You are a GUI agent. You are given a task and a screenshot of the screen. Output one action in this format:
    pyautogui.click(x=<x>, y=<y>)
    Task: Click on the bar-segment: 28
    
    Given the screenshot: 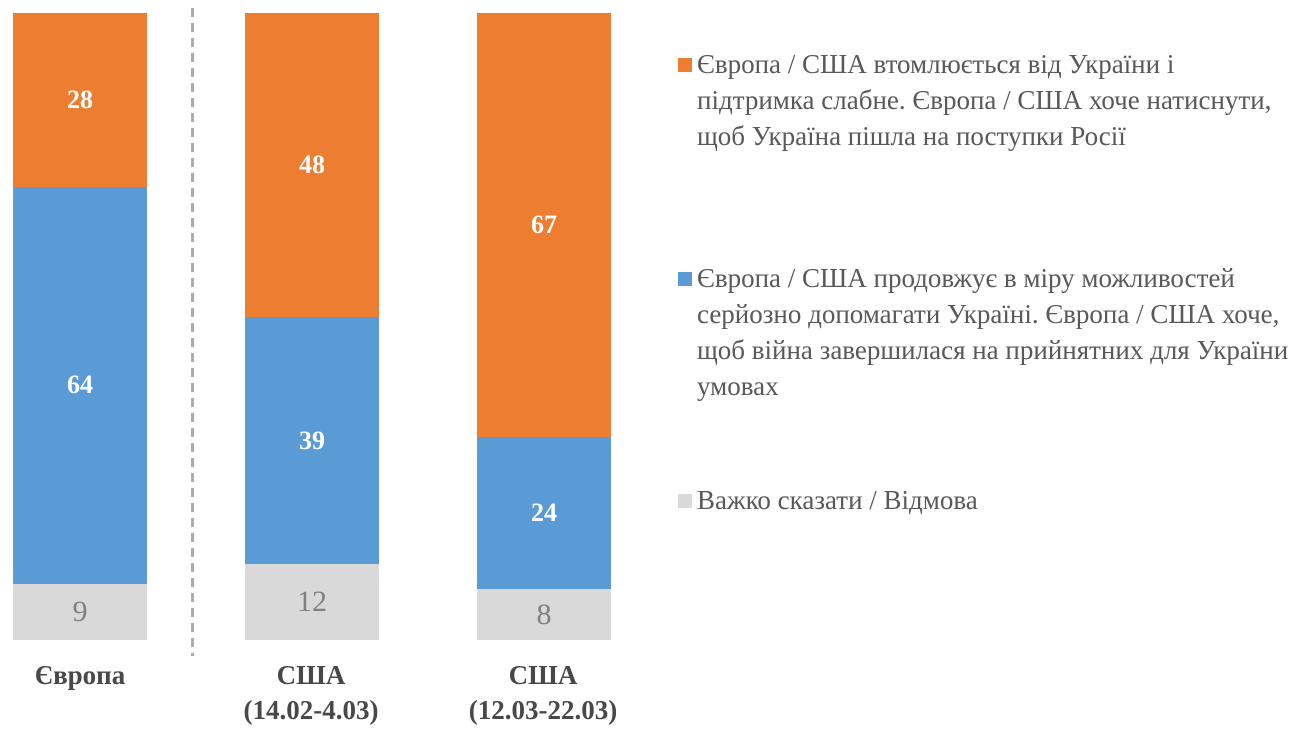 What is the action you would take?
    pyautogui.click(x=80, y=100)
    